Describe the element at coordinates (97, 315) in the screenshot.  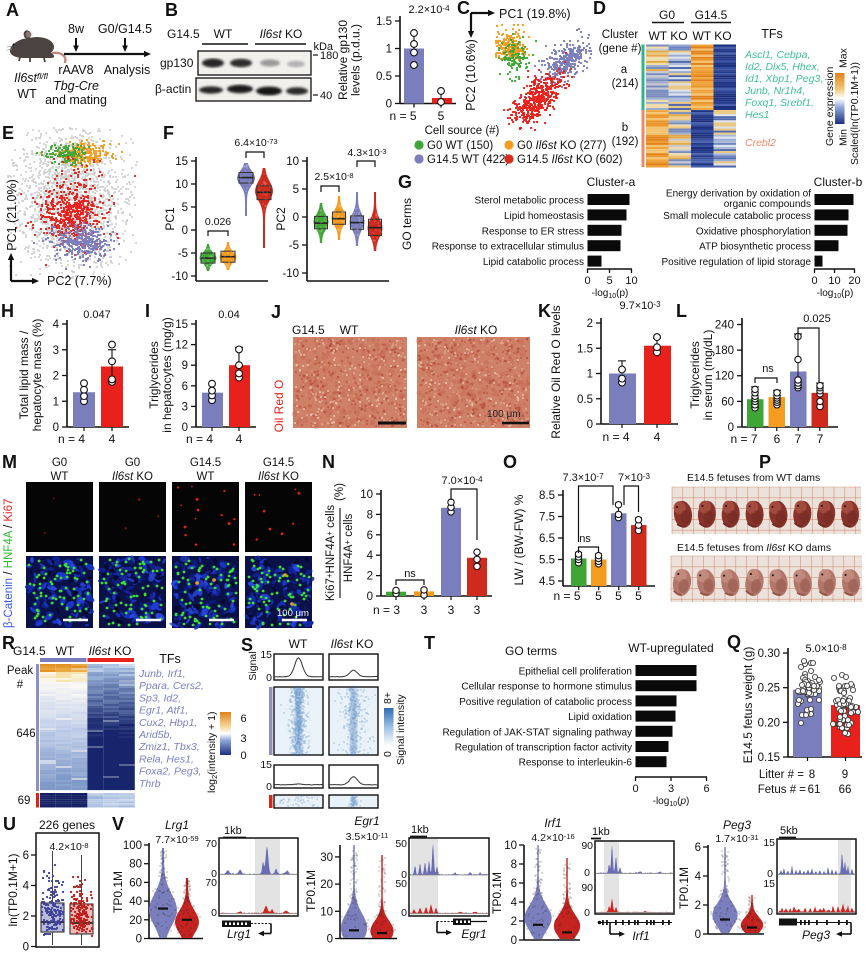
I see `svg-text: 0.047` at that location.